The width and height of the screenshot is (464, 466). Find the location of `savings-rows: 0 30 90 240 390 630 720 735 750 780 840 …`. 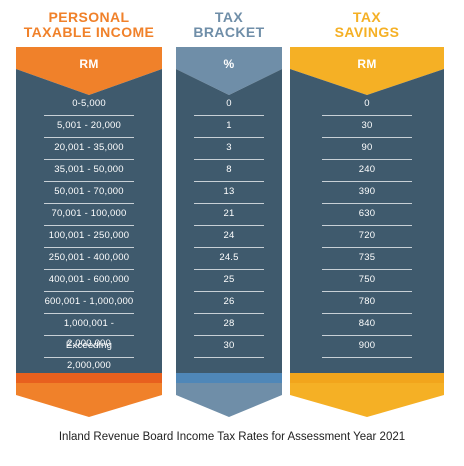

savings-rows: 0 30 90 240 390 630 720 735 750 780 840 … is located at coordinates (367, 226).